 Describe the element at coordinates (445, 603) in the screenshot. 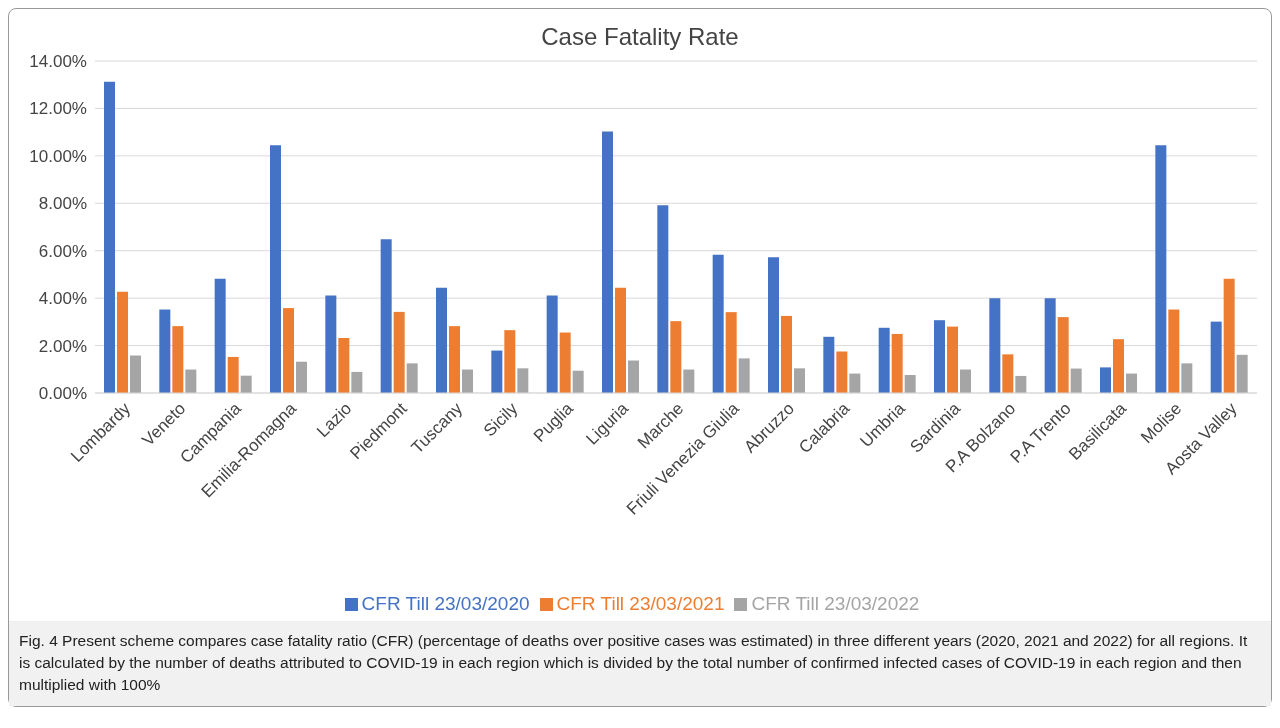

I see `legend-label: CFR Till 23/03/2020` at that location.